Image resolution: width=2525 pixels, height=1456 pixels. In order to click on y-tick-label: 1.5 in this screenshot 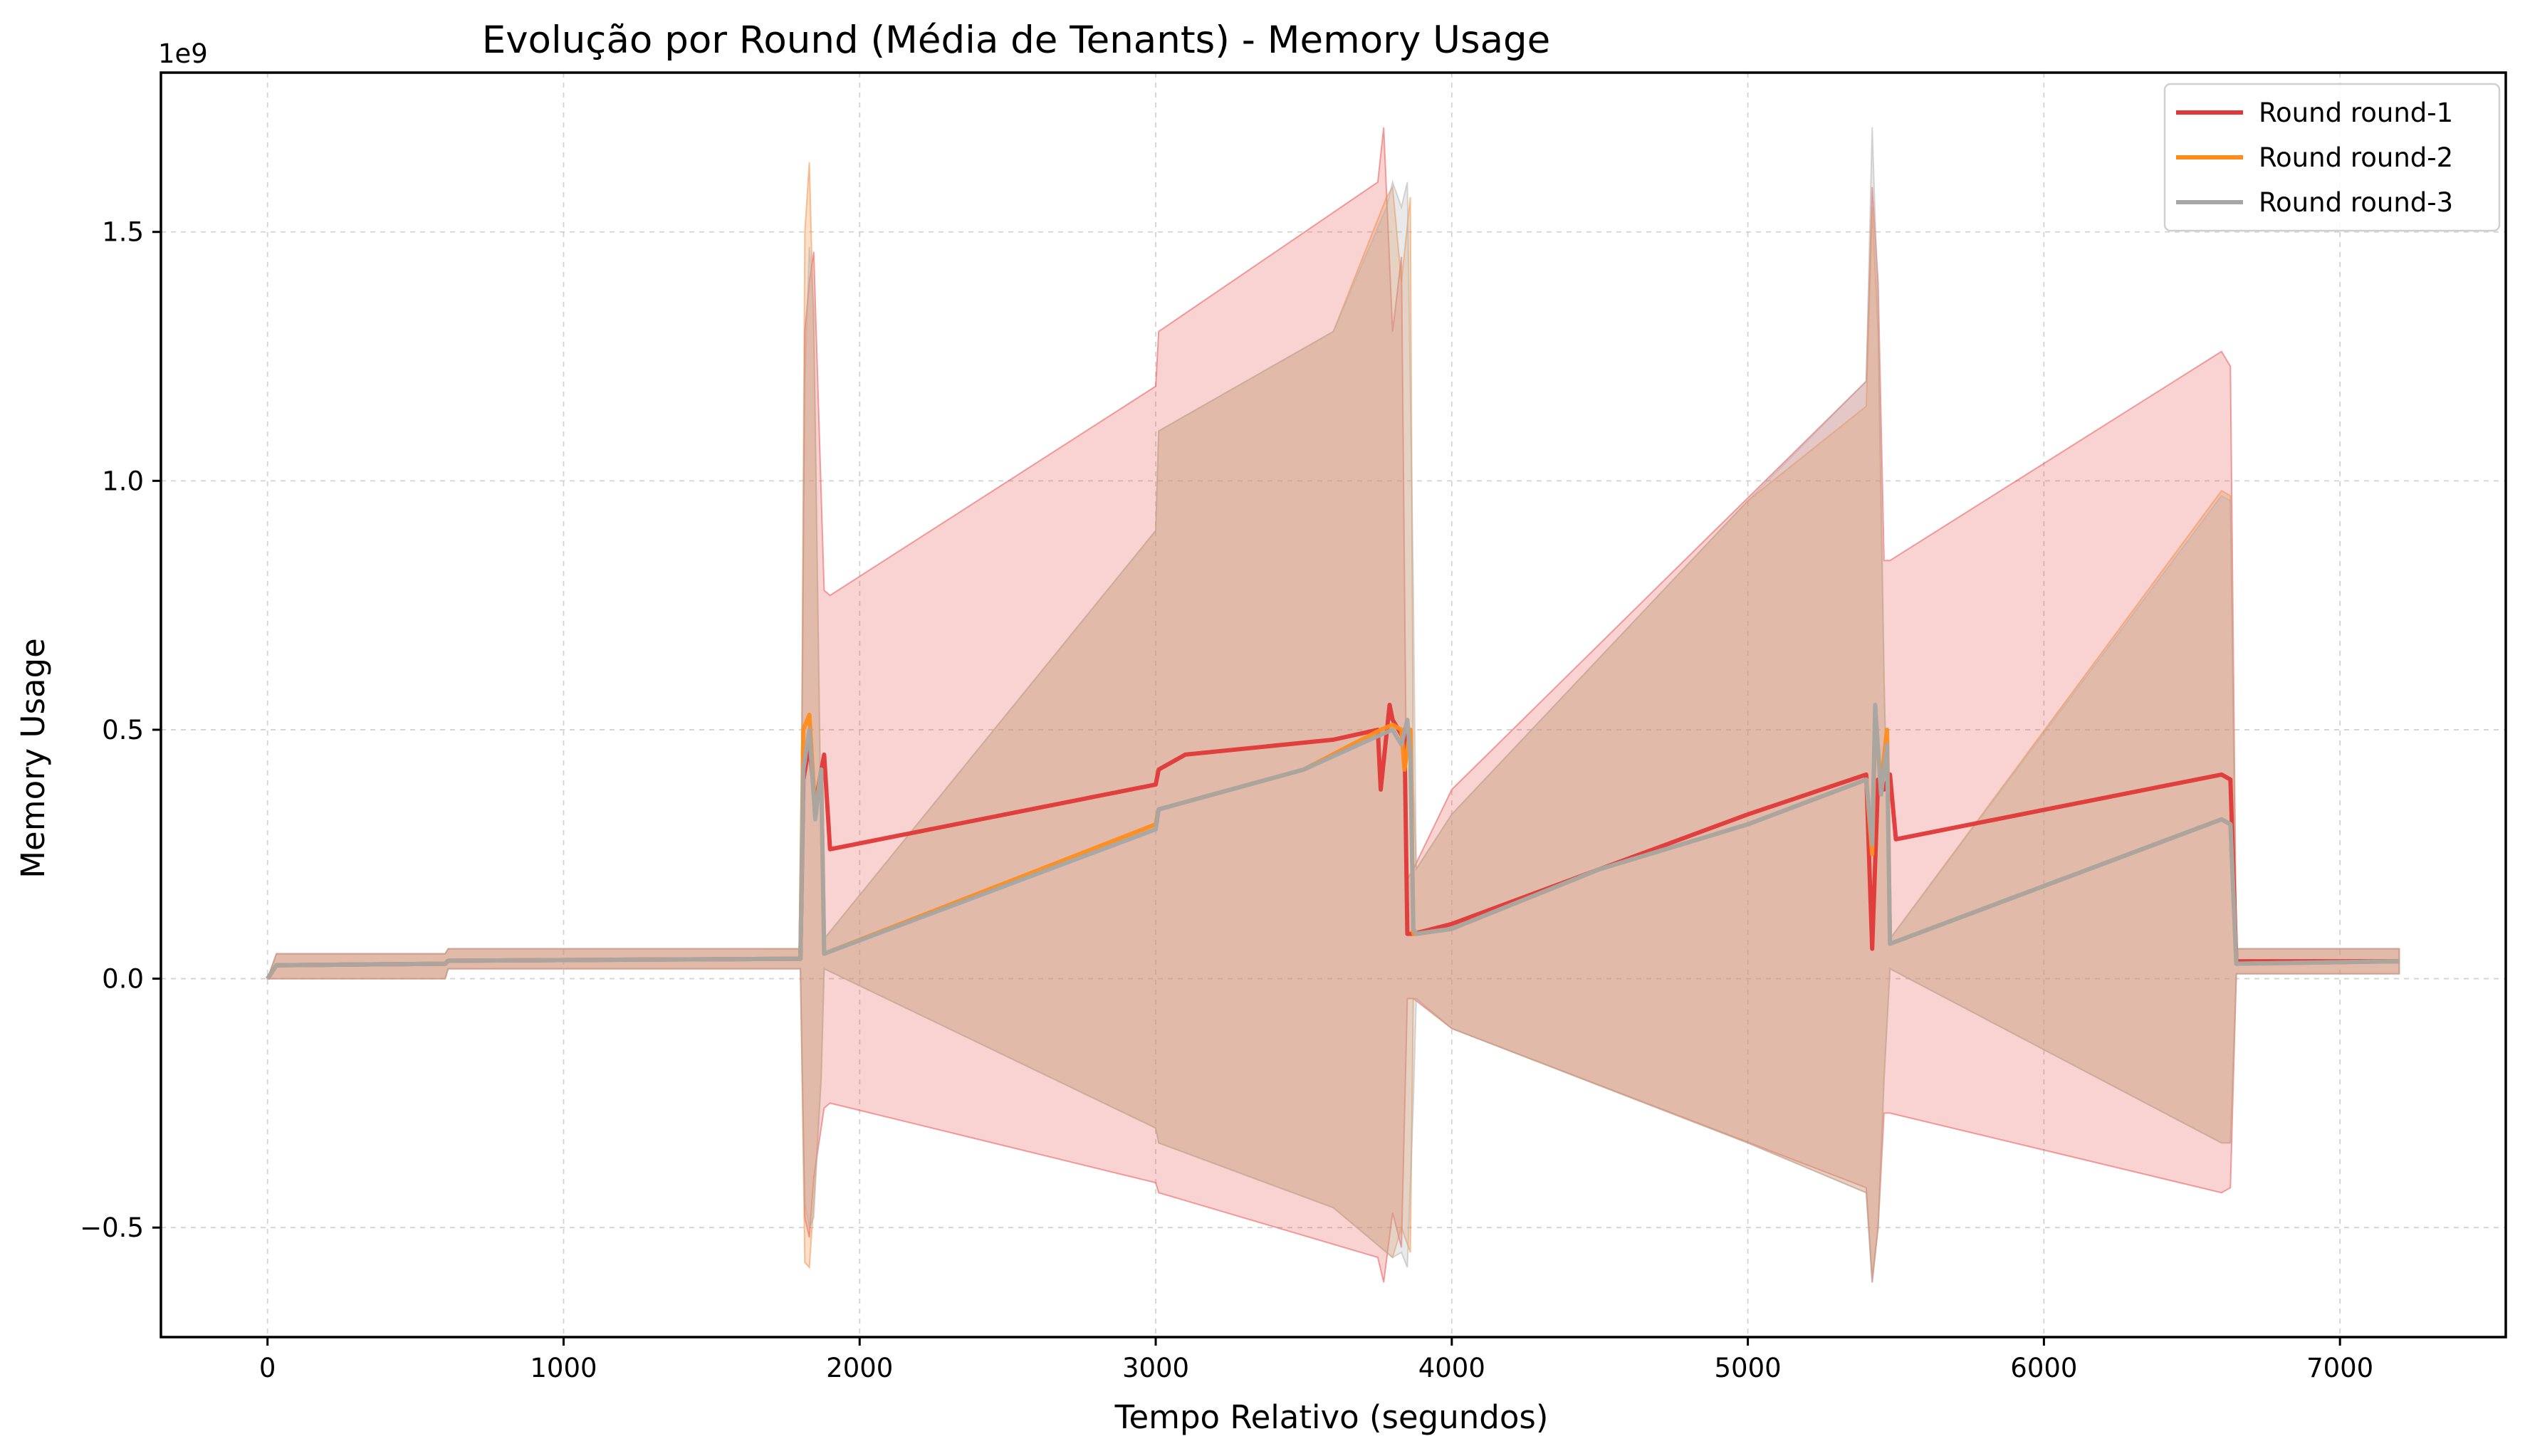, I will do `click(123, 232)`.